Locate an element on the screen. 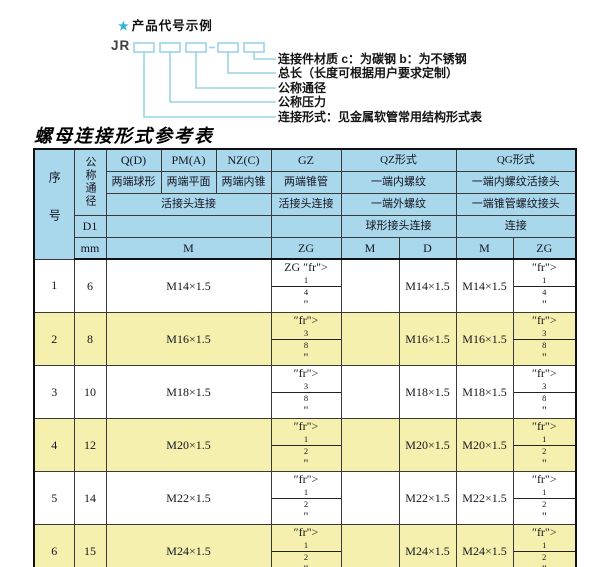 This screenshot has height=567, width=600. callout-pressure: 公称压力 is located at coordinates (302, 102).